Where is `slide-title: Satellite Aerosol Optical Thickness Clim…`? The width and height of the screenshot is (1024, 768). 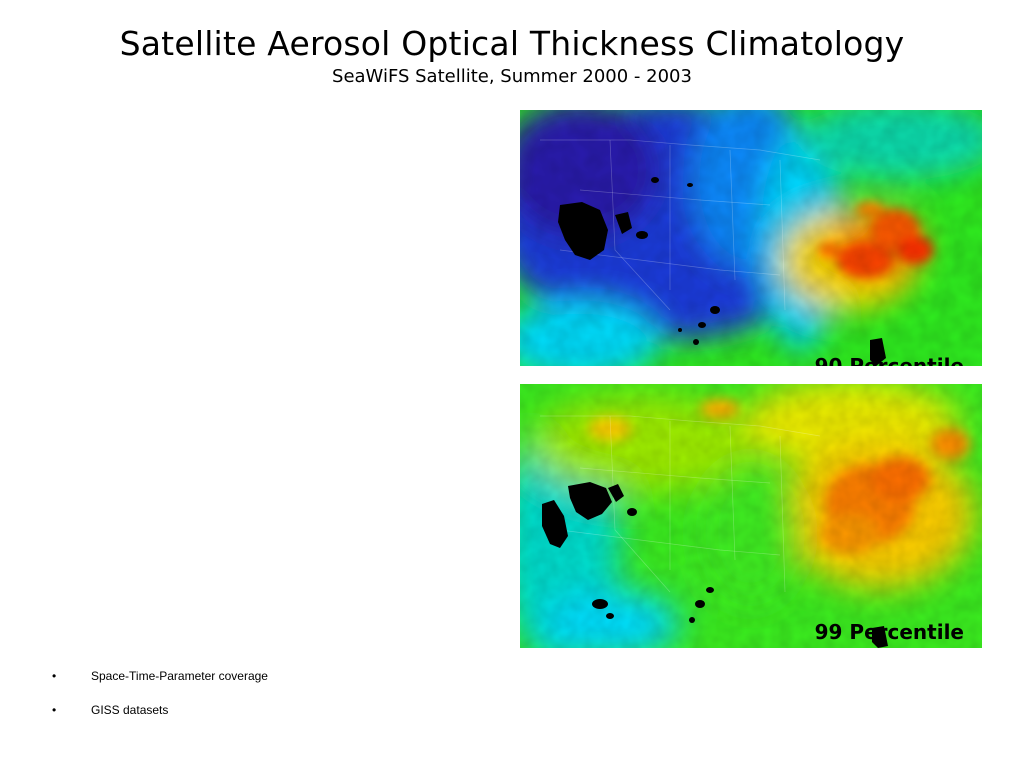
slide-title: Satellite Aerosol Optical Thickness Clim… is located at coordinates (512, 43).